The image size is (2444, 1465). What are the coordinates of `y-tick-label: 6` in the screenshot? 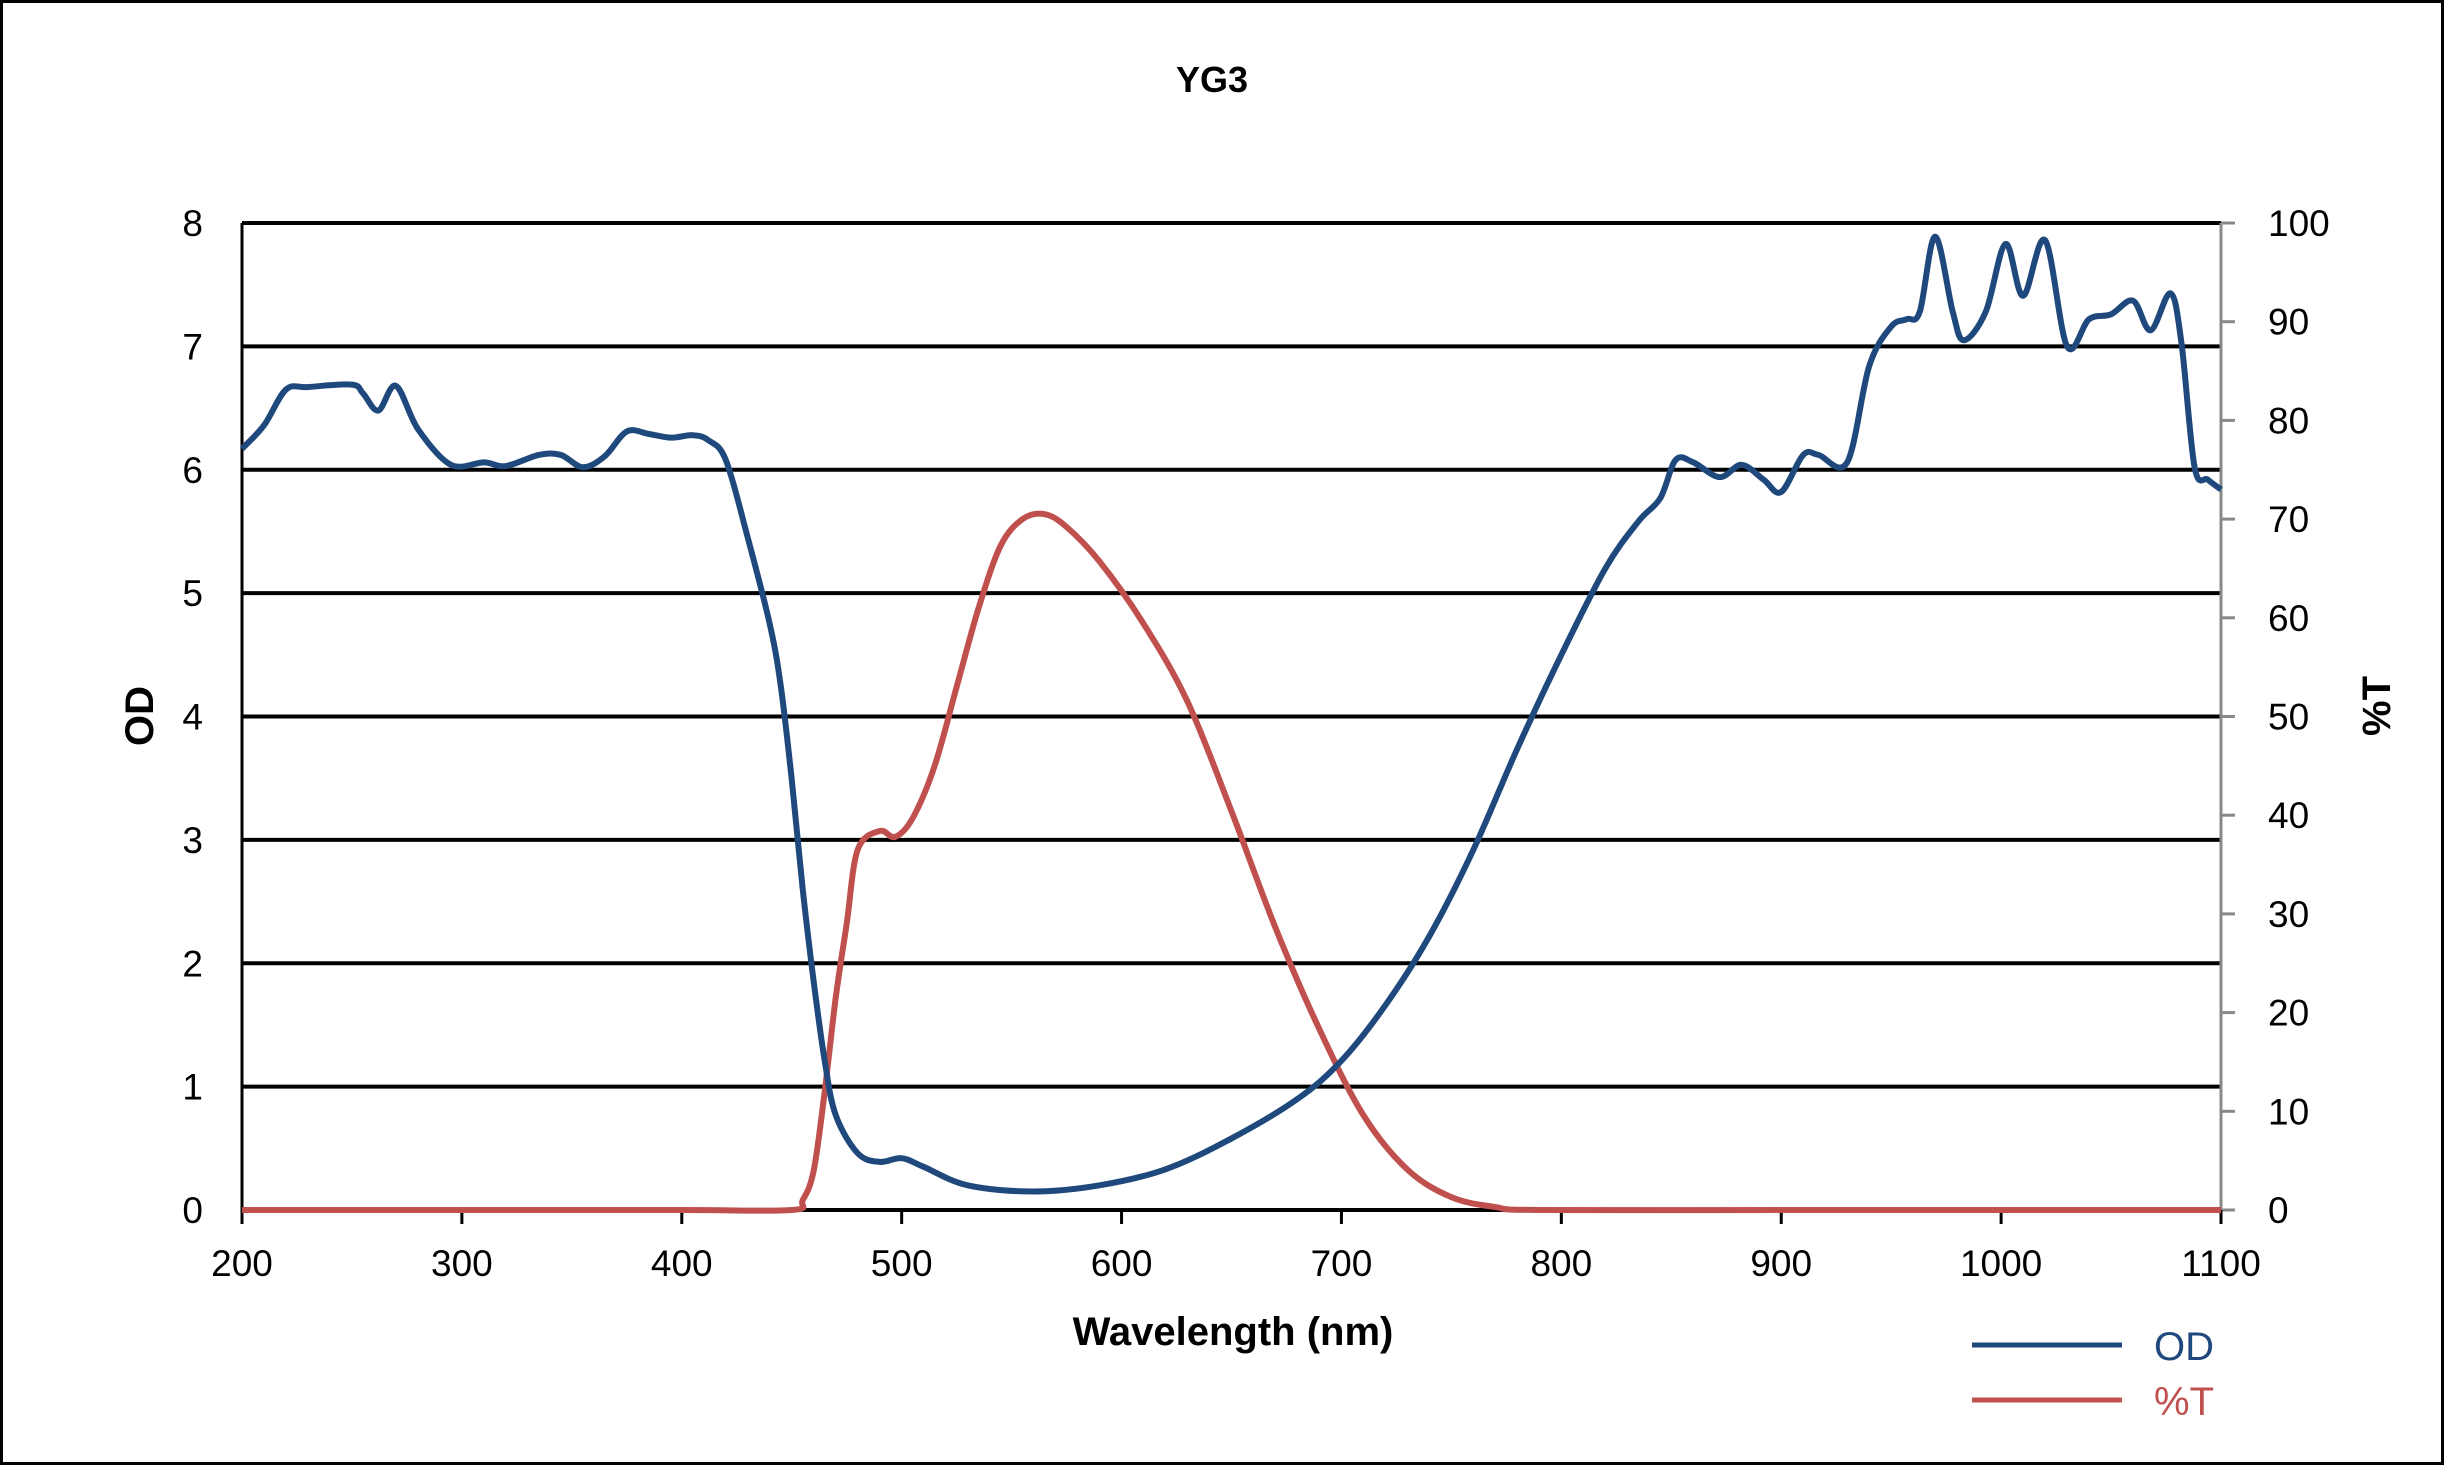 It's located at (192, 470).